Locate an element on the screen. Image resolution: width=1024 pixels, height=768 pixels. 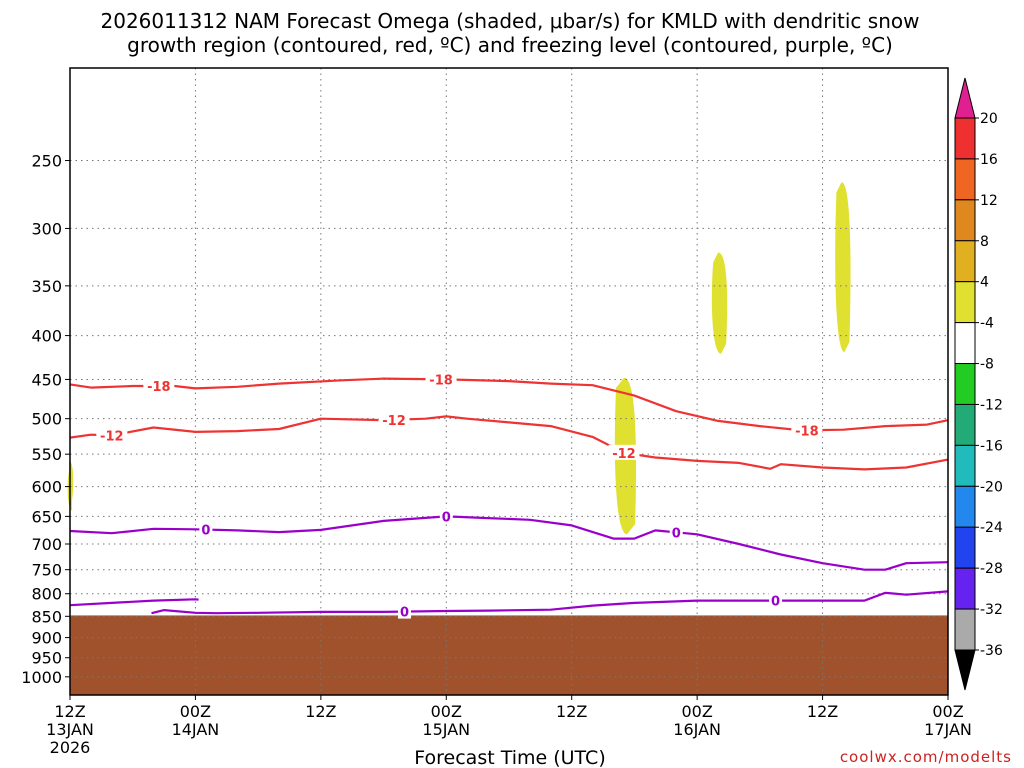
contour-line-t-minus18 is located at coordinates (509, 404).